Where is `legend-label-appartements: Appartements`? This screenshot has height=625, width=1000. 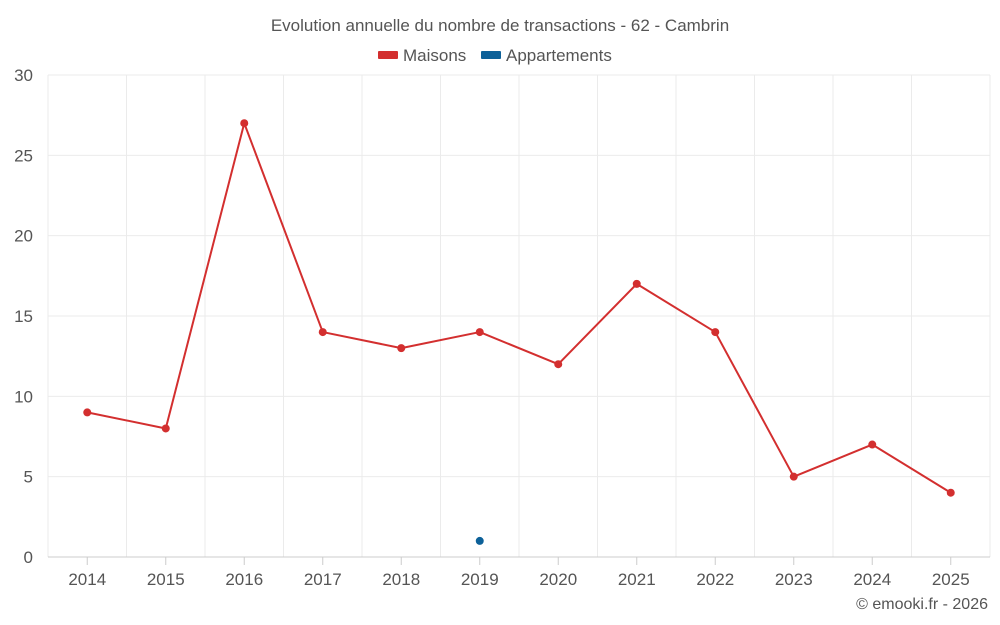
legend-label-appartements: Appartements is located at coordinates (559, 55).